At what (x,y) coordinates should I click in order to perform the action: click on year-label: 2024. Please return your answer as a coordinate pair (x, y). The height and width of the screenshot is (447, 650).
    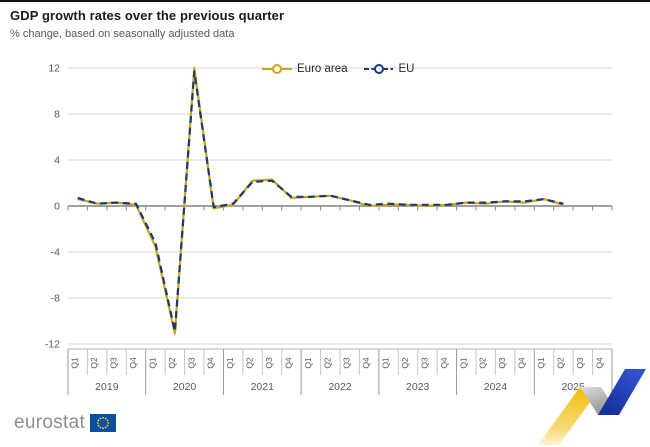
    Looking at the image, I should click on (496, 387).